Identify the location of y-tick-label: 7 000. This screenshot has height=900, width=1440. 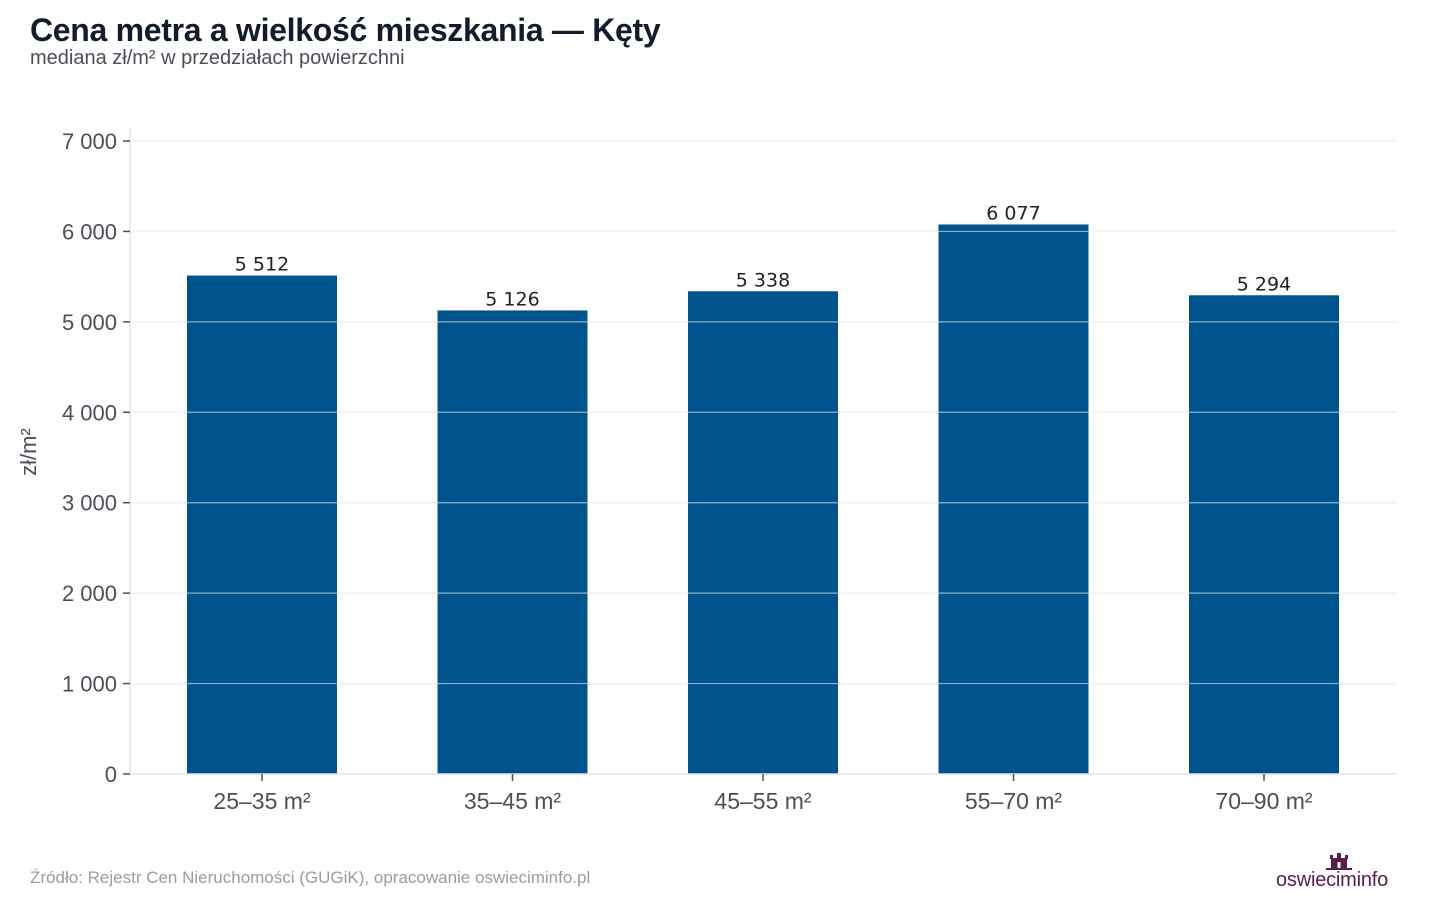
(89, 141).